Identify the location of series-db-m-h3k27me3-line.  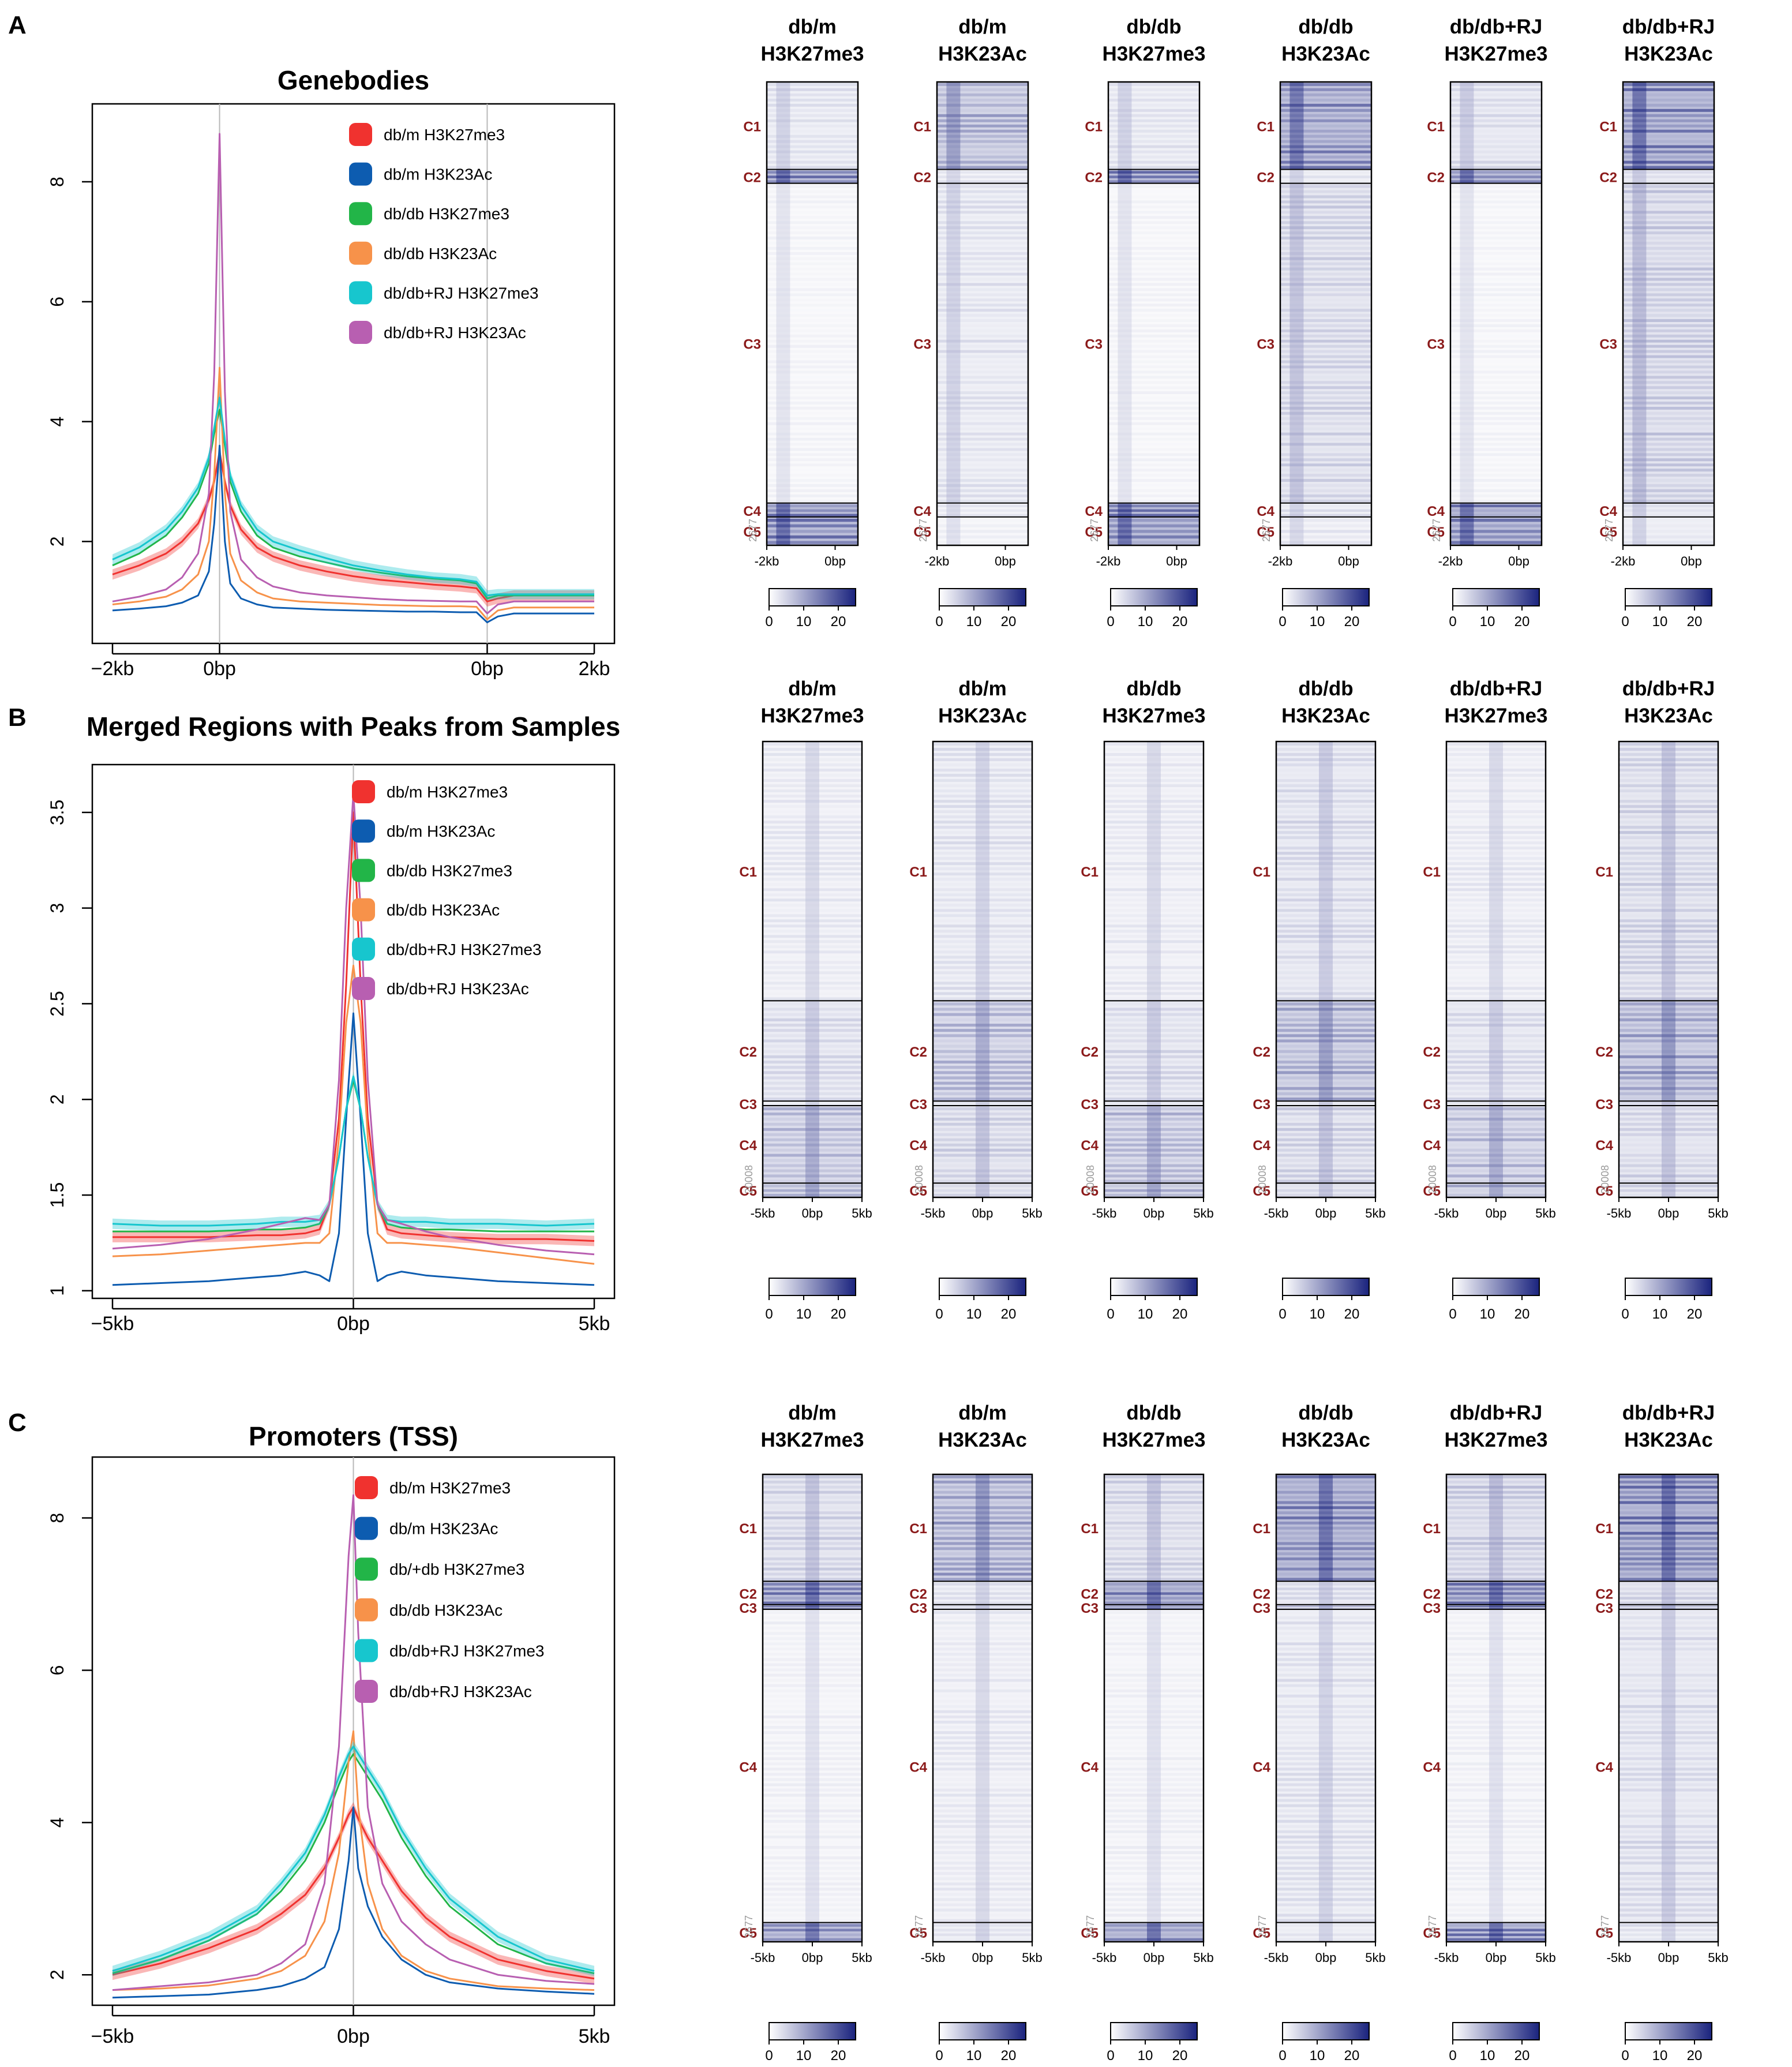
(354, 1026).